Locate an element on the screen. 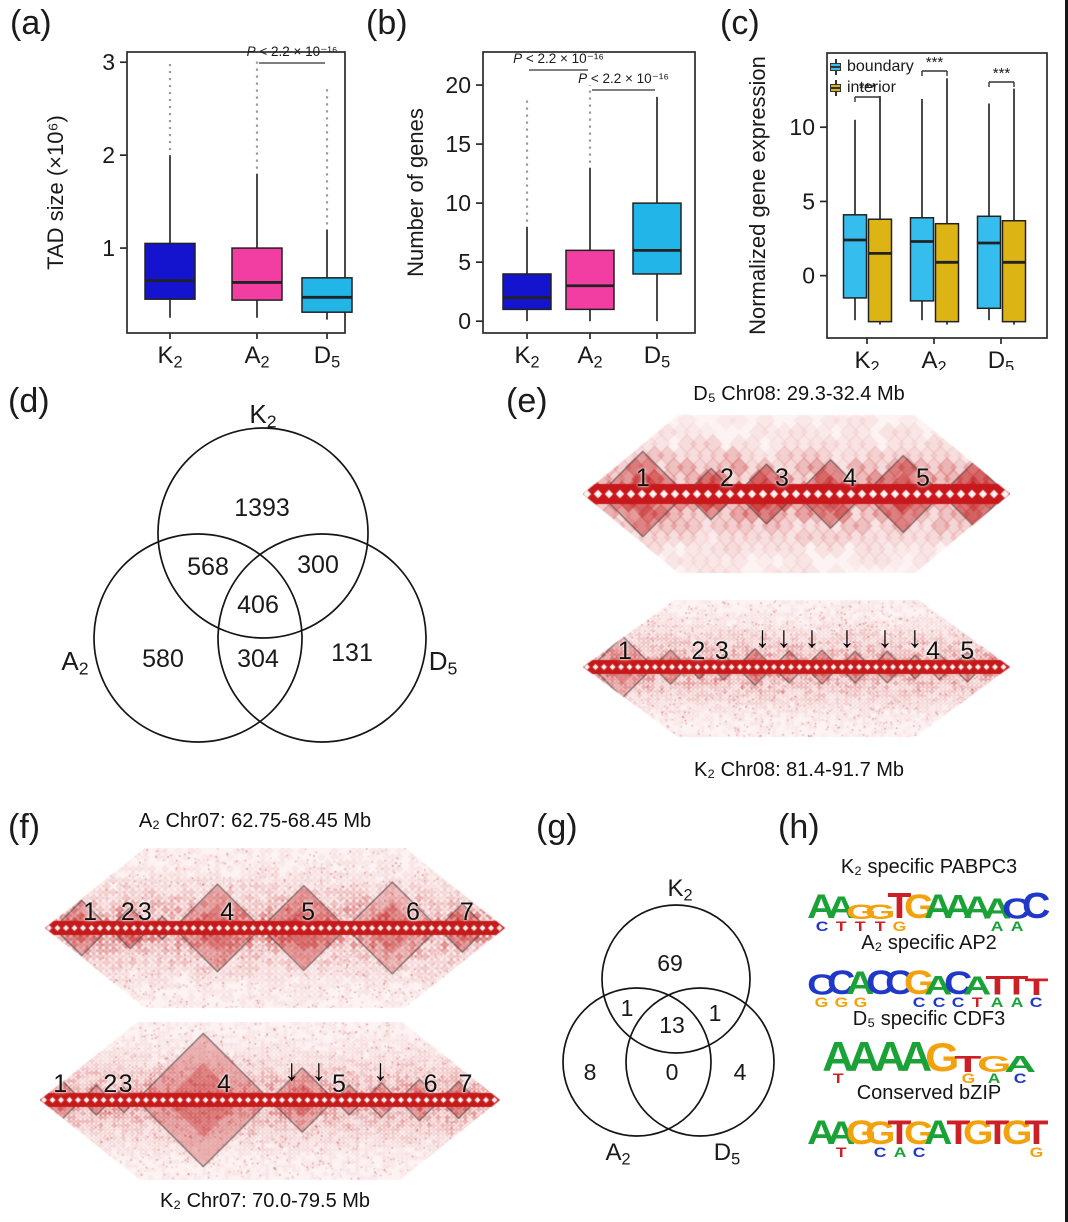 The image size is (1068, 1222). motif-title: D₅ specific CDF3 is located at coordinates (929, 1019).